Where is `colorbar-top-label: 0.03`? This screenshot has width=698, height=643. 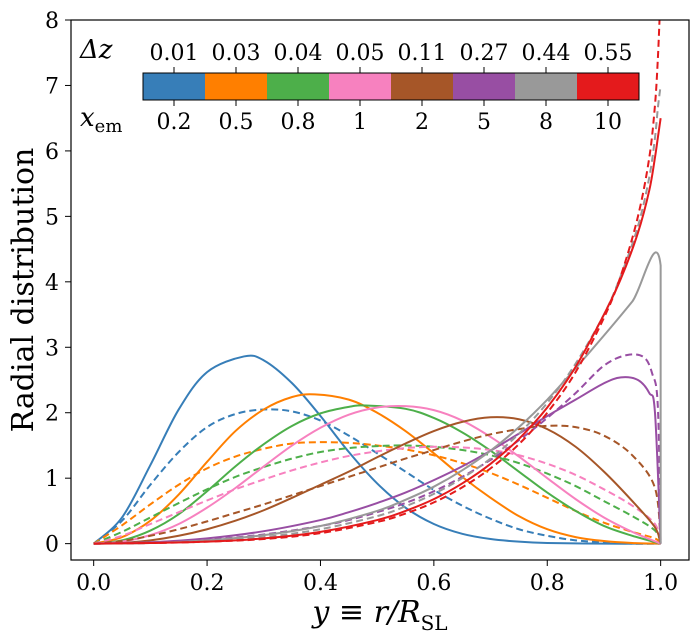 colorbar-top-label: 0.03 is located at coordinates (236, 53).